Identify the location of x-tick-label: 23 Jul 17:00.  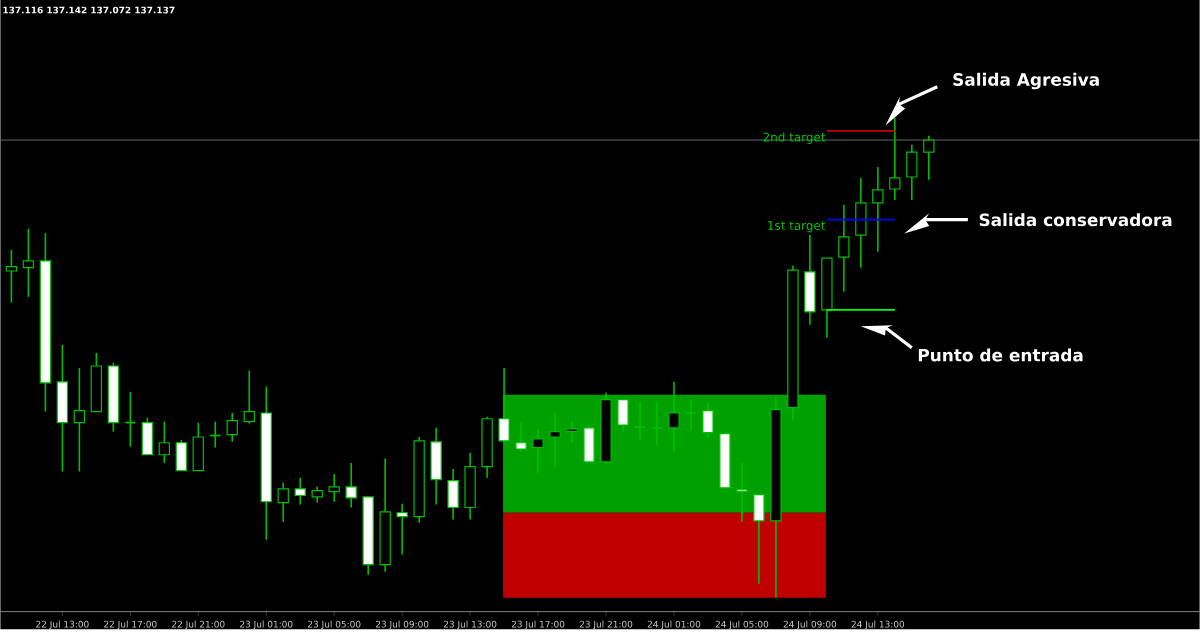
(538, 625).